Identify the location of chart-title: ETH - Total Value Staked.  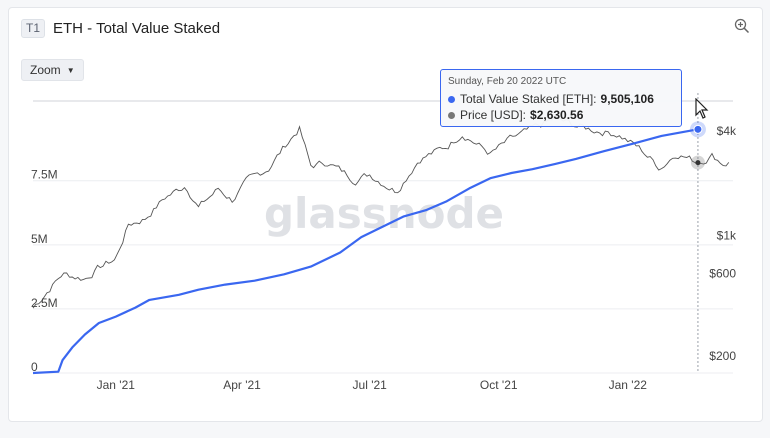
(137, 28).